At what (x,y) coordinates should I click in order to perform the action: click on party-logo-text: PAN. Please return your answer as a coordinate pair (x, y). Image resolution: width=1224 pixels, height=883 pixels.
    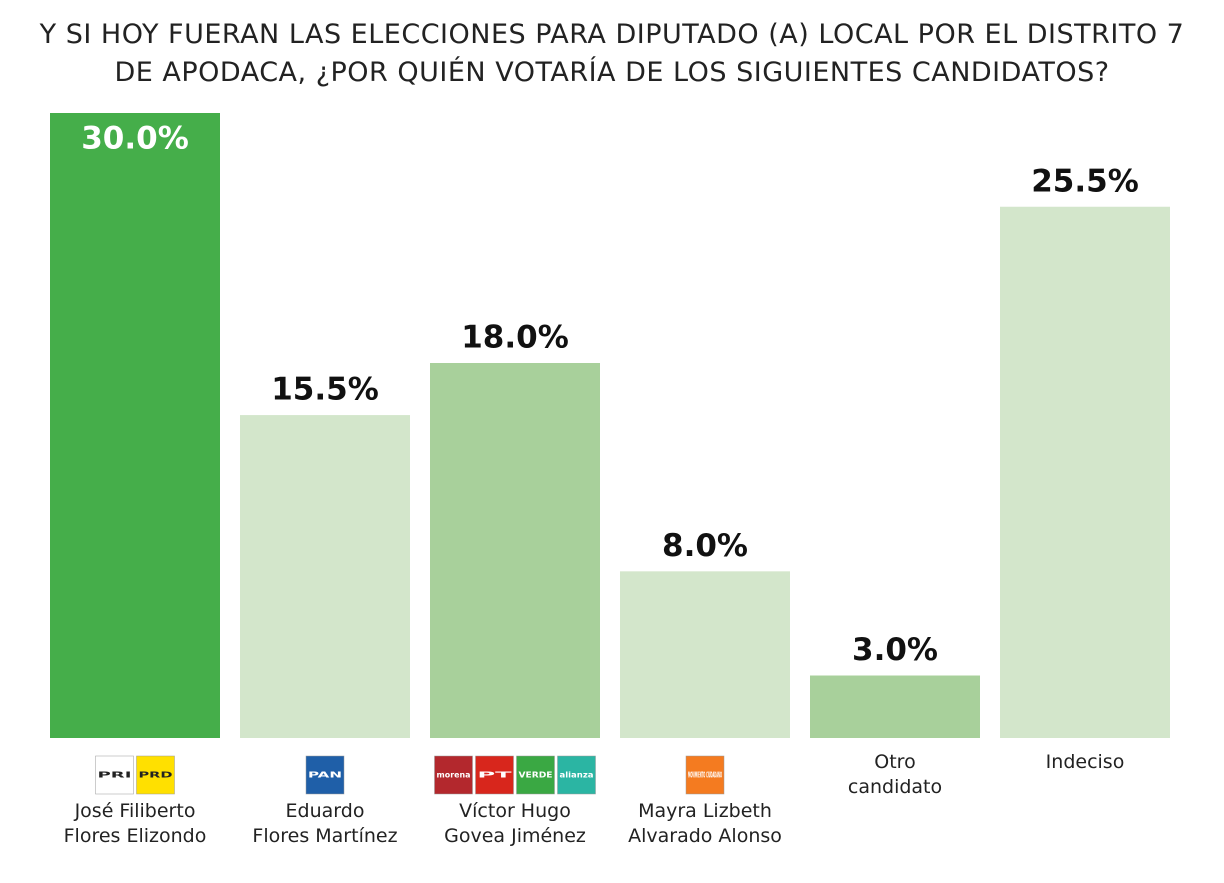
    Looking at the image, I should click on (325, 775).